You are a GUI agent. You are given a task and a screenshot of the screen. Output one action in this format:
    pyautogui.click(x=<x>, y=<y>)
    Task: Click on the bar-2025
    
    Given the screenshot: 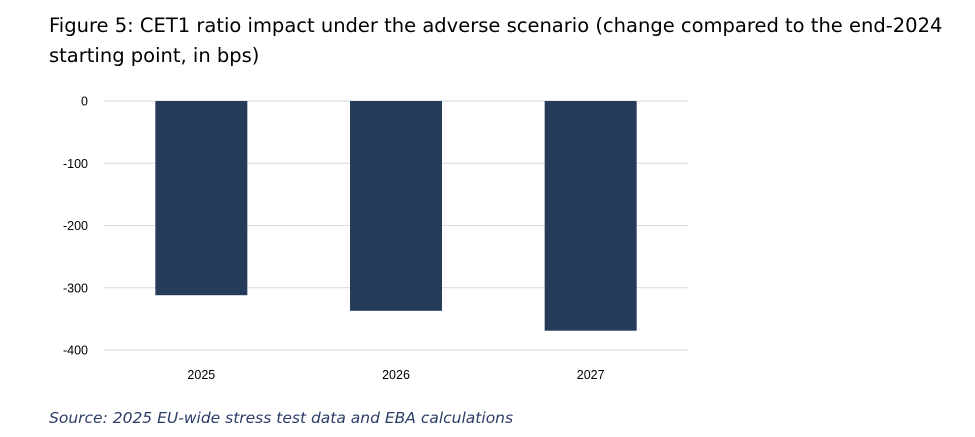 What is the action you would take?
    pyautogui.click(x=201, y=198)
    